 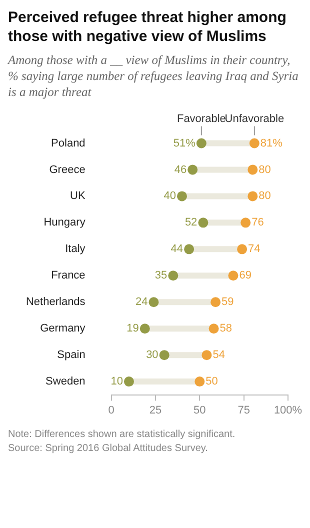 What do you see at coordinates (254, 249) in the screenshot?
I see `data-label: 74` at bounding box center [254, 249].